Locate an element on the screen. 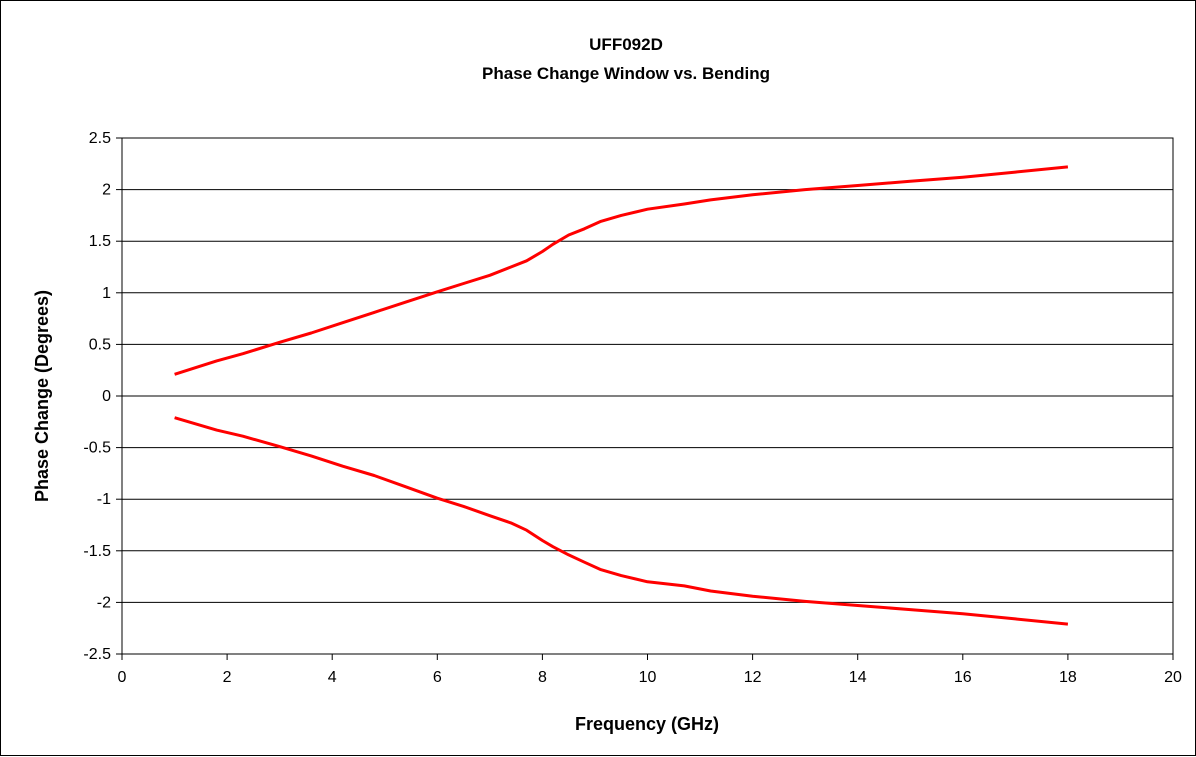 This screenshot has width=1196, height=757. y-tick-label: 1.5 is located at coordinates (100, 241).